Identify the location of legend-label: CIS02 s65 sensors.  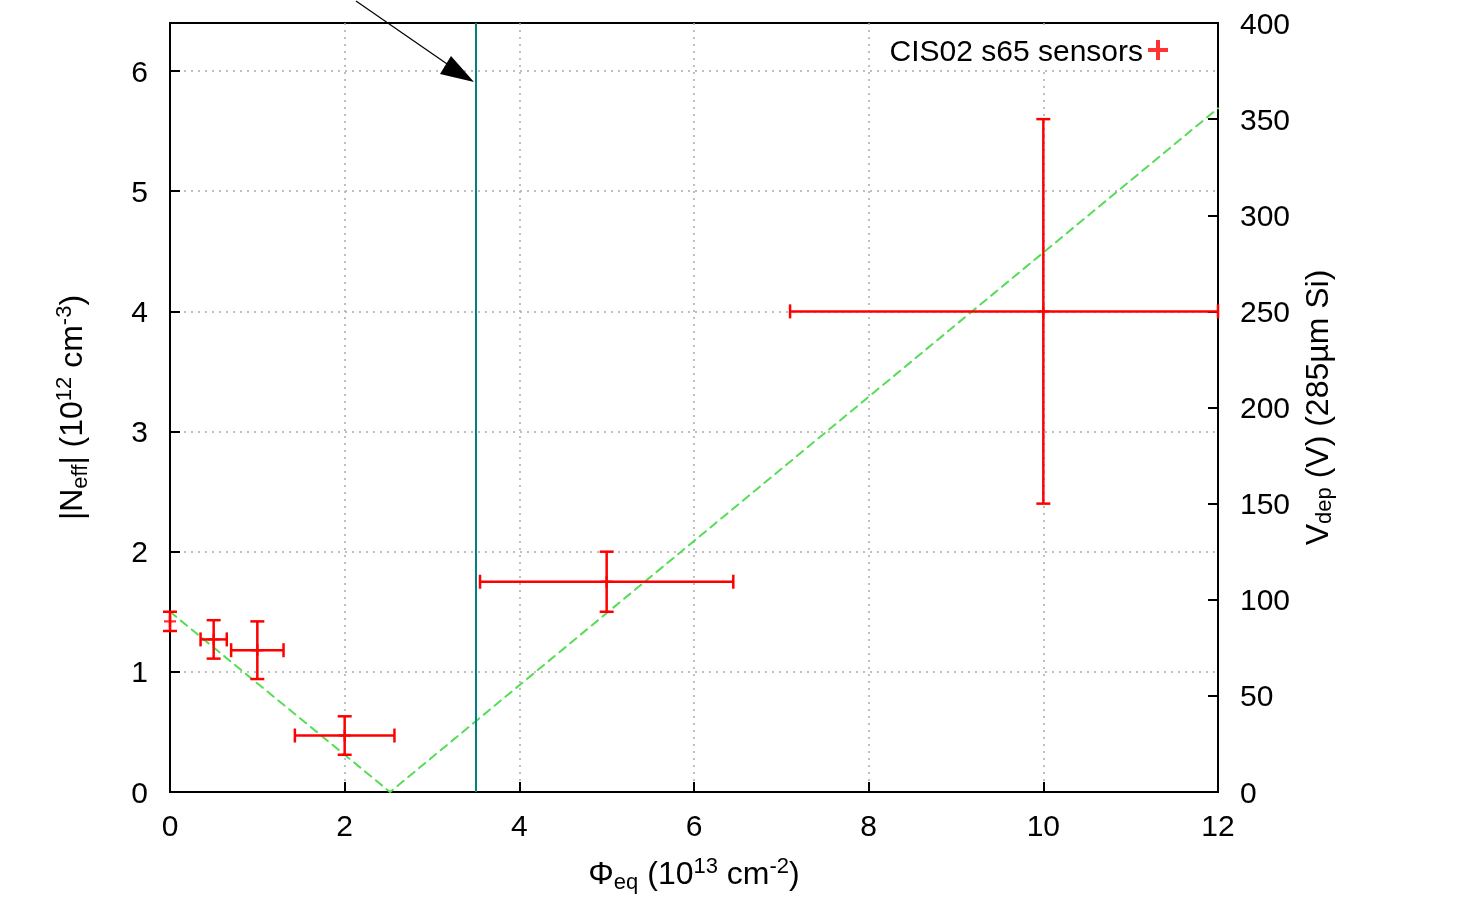
(1016, 50).